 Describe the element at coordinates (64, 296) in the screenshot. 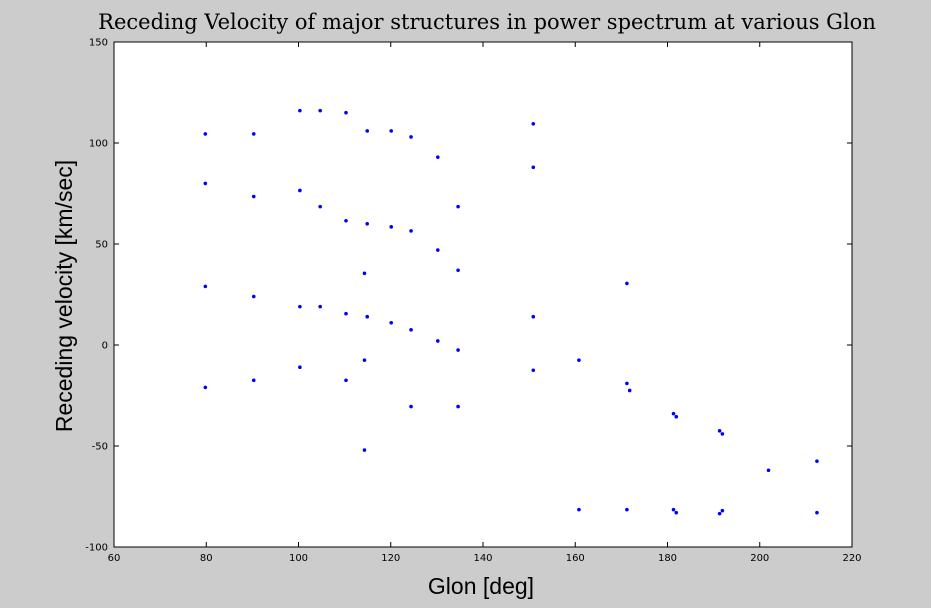

I see `y-axis-label: Receding velocity [km/sec]` at that location.